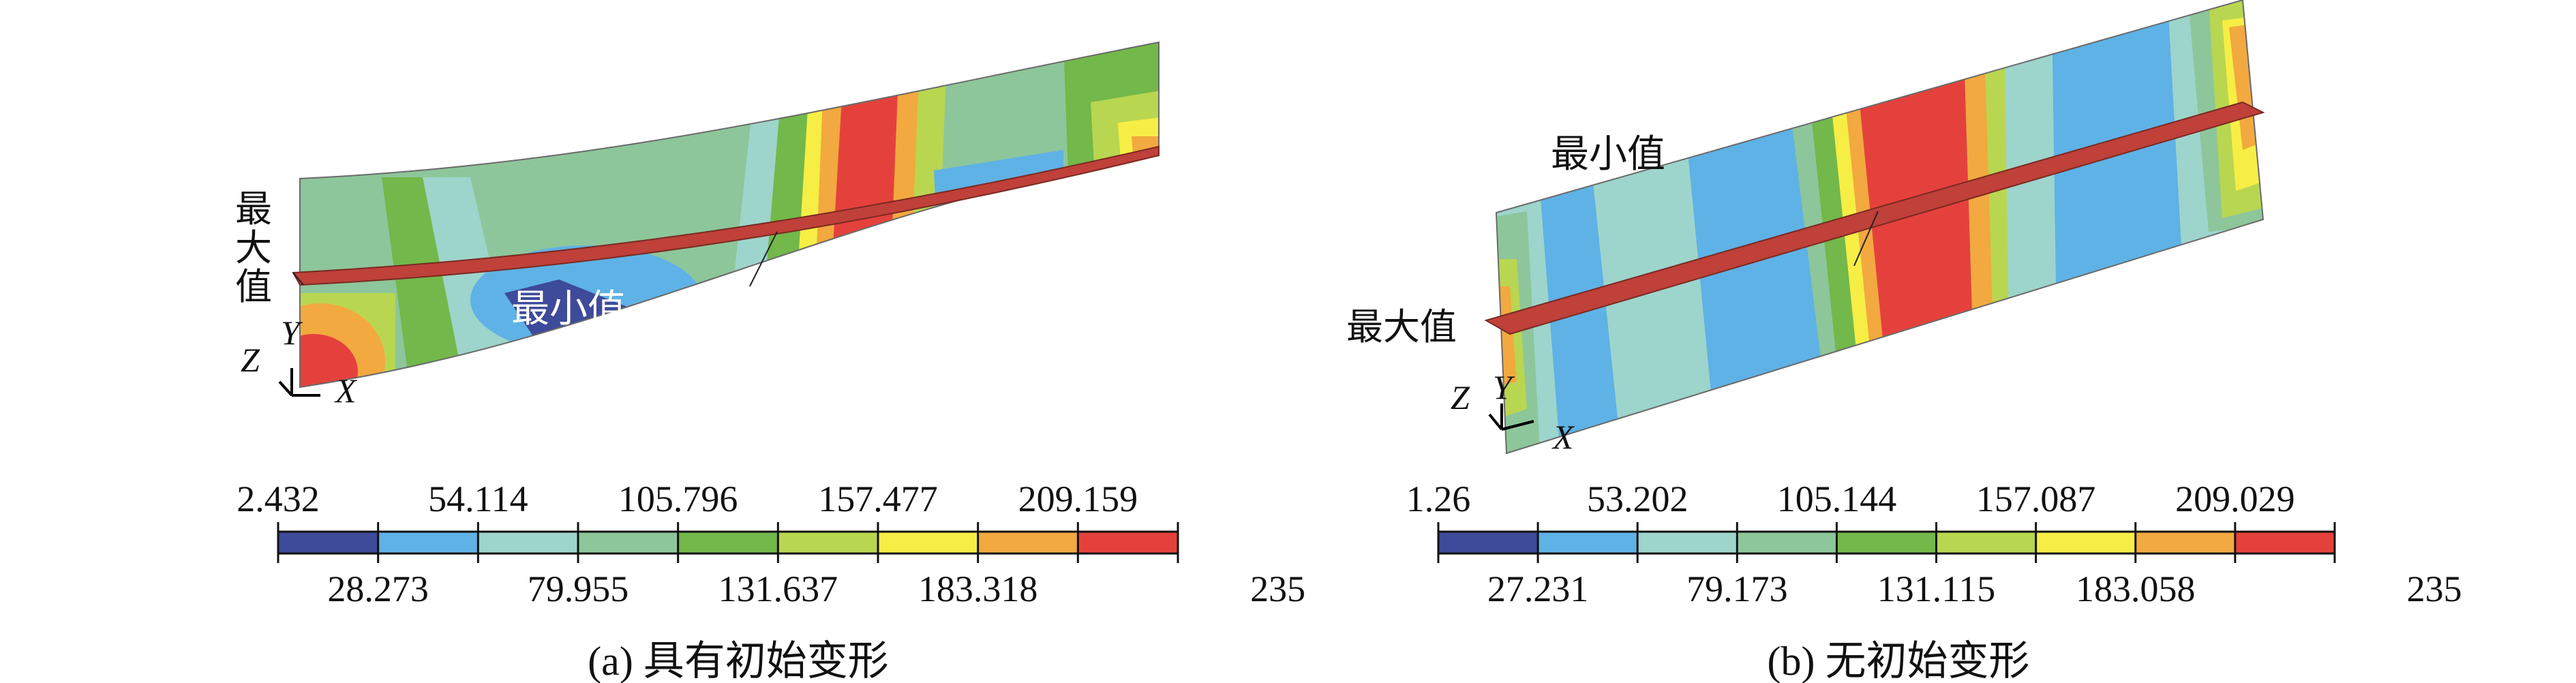  I want to click on legend-label-top: 54.114, so click(478, 499).